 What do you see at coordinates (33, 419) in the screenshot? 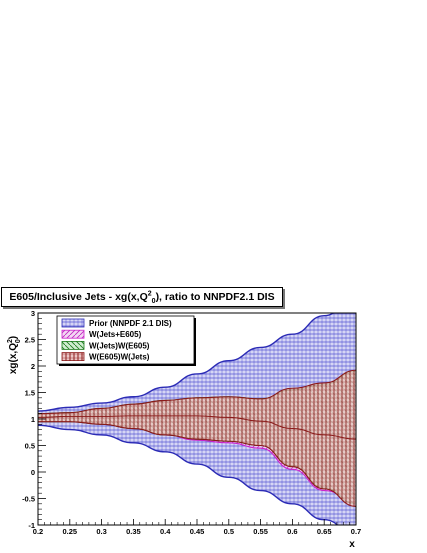
I see `y-tick-label: 1` at bounding box center [33, 419].